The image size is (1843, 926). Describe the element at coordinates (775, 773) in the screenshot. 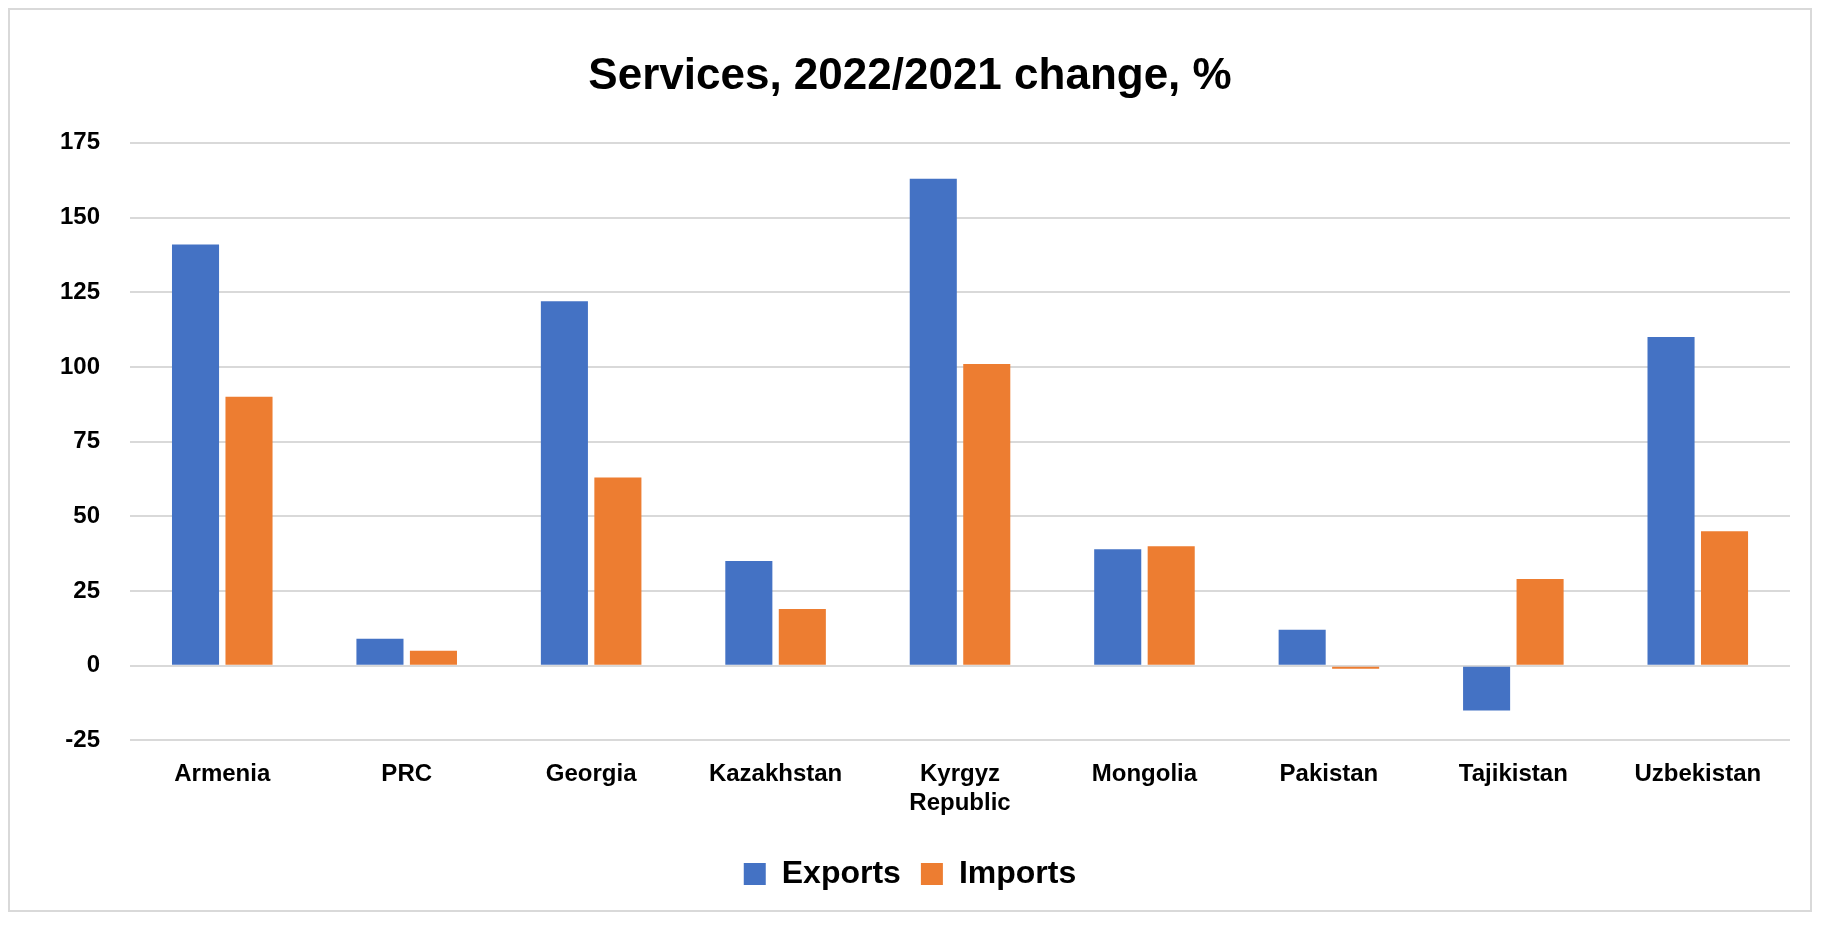

I see `x-tick-label: Kazakhstan` at that location.